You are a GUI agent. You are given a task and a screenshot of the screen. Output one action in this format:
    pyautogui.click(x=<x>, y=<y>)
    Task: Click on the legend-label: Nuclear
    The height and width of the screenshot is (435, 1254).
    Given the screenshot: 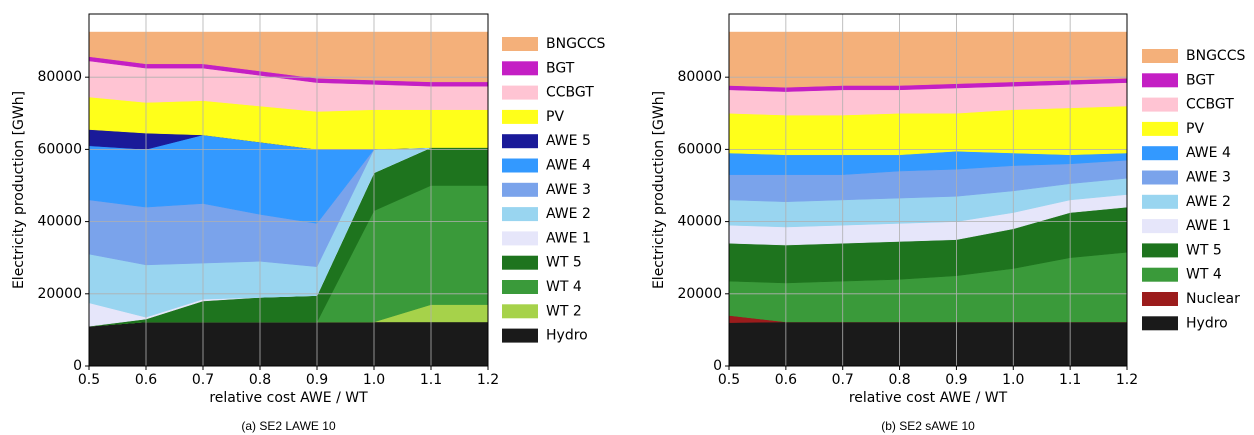 What is the action you would take?
    pyautogui.click(x=1213, y=299)
    